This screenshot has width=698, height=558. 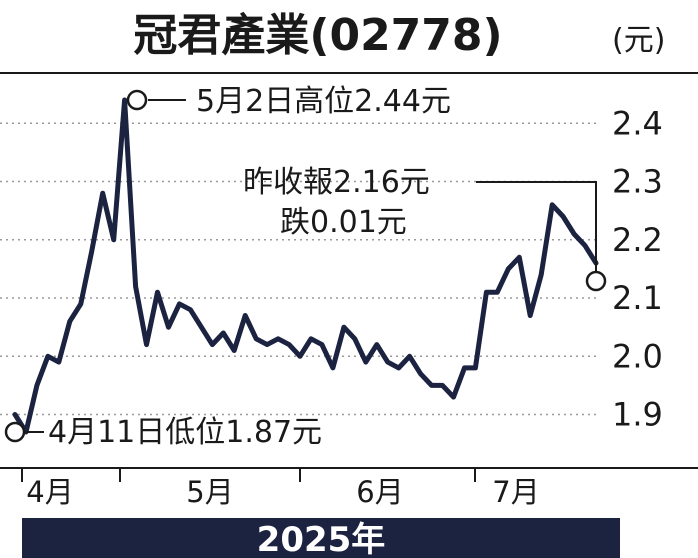 What do you see at coordinates (49, 492) in the screenshot?
I see `x-tick-label-apr: 4月` at bounding box center [49, 492].